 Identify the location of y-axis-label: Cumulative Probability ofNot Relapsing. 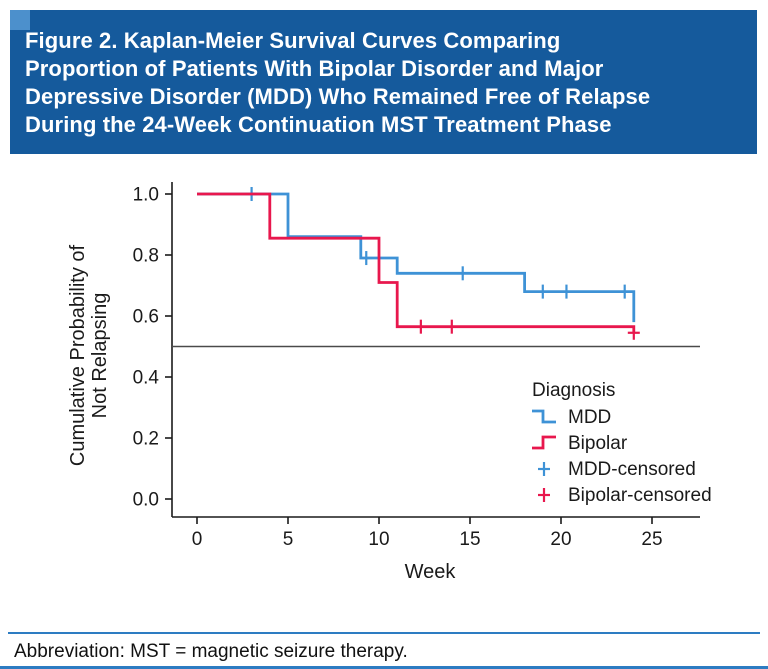
(89, 355).